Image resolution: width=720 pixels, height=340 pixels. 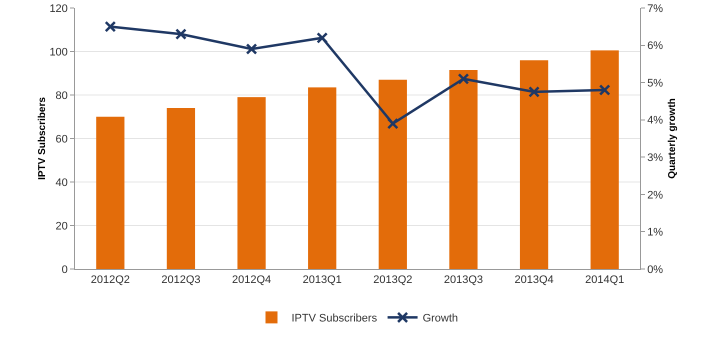 What do you see at coordinates (440, 318) in the screenshot?
I see `legend-label: Growth` at bounding box center [440, 318].